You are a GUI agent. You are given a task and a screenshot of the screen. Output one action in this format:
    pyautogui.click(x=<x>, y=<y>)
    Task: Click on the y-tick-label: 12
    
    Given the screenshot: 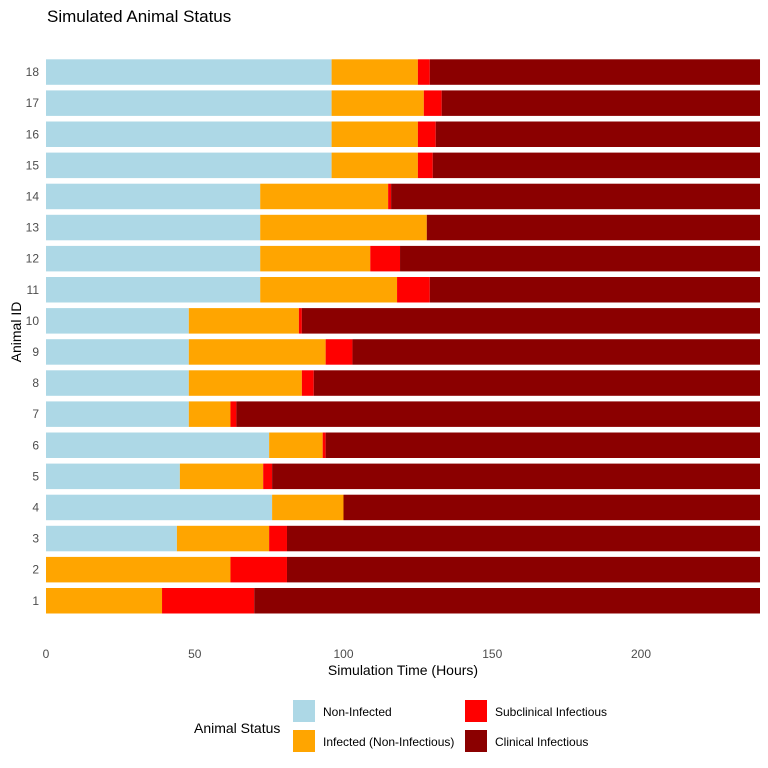 What is the action you would take?
    pyautogui.click(x=33, y=259)
    